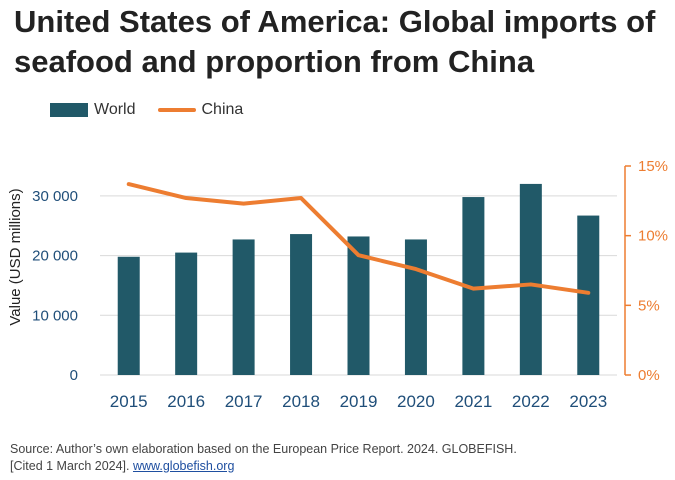 This screenshot has width=675, height=480. What do you see at coordinates (176, 110) in the screenshot?
I see `legend-swatch-china` at bounding box center [176, 110].